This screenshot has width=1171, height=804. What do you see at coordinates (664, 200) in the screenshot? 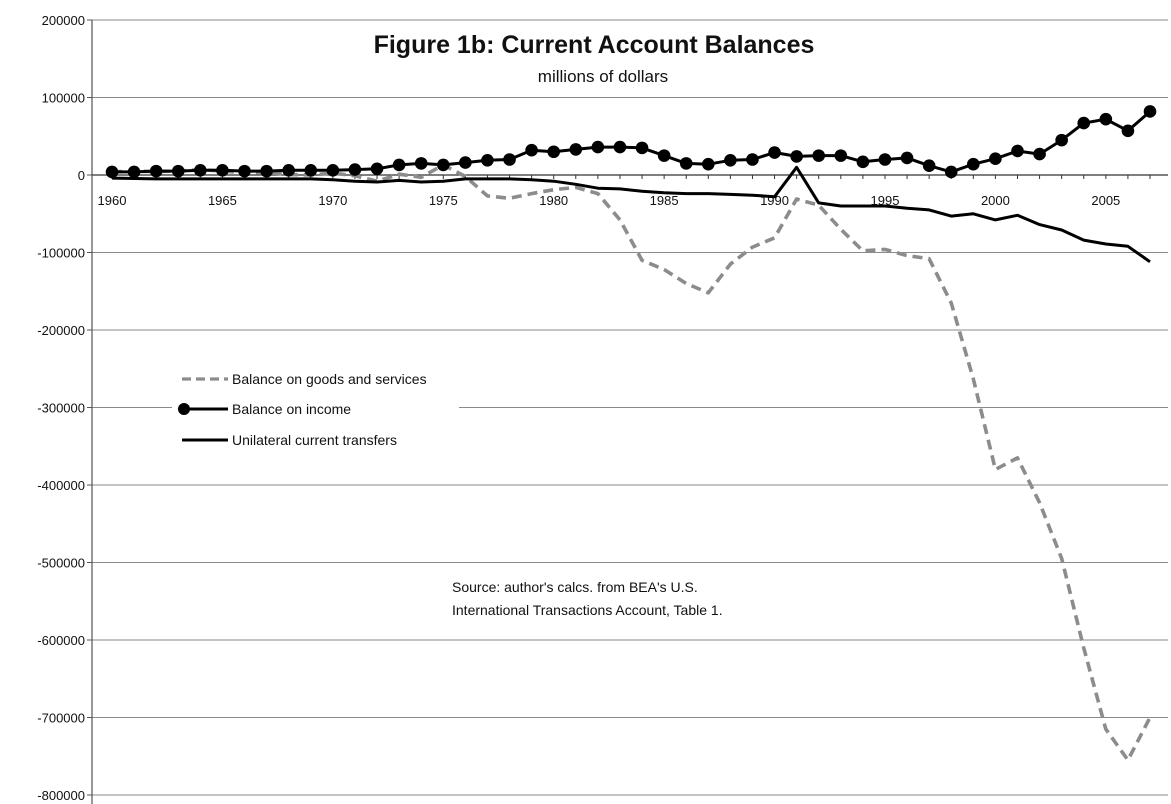
I see `x-tick-label: 1985` at bounding box center [664, 200].